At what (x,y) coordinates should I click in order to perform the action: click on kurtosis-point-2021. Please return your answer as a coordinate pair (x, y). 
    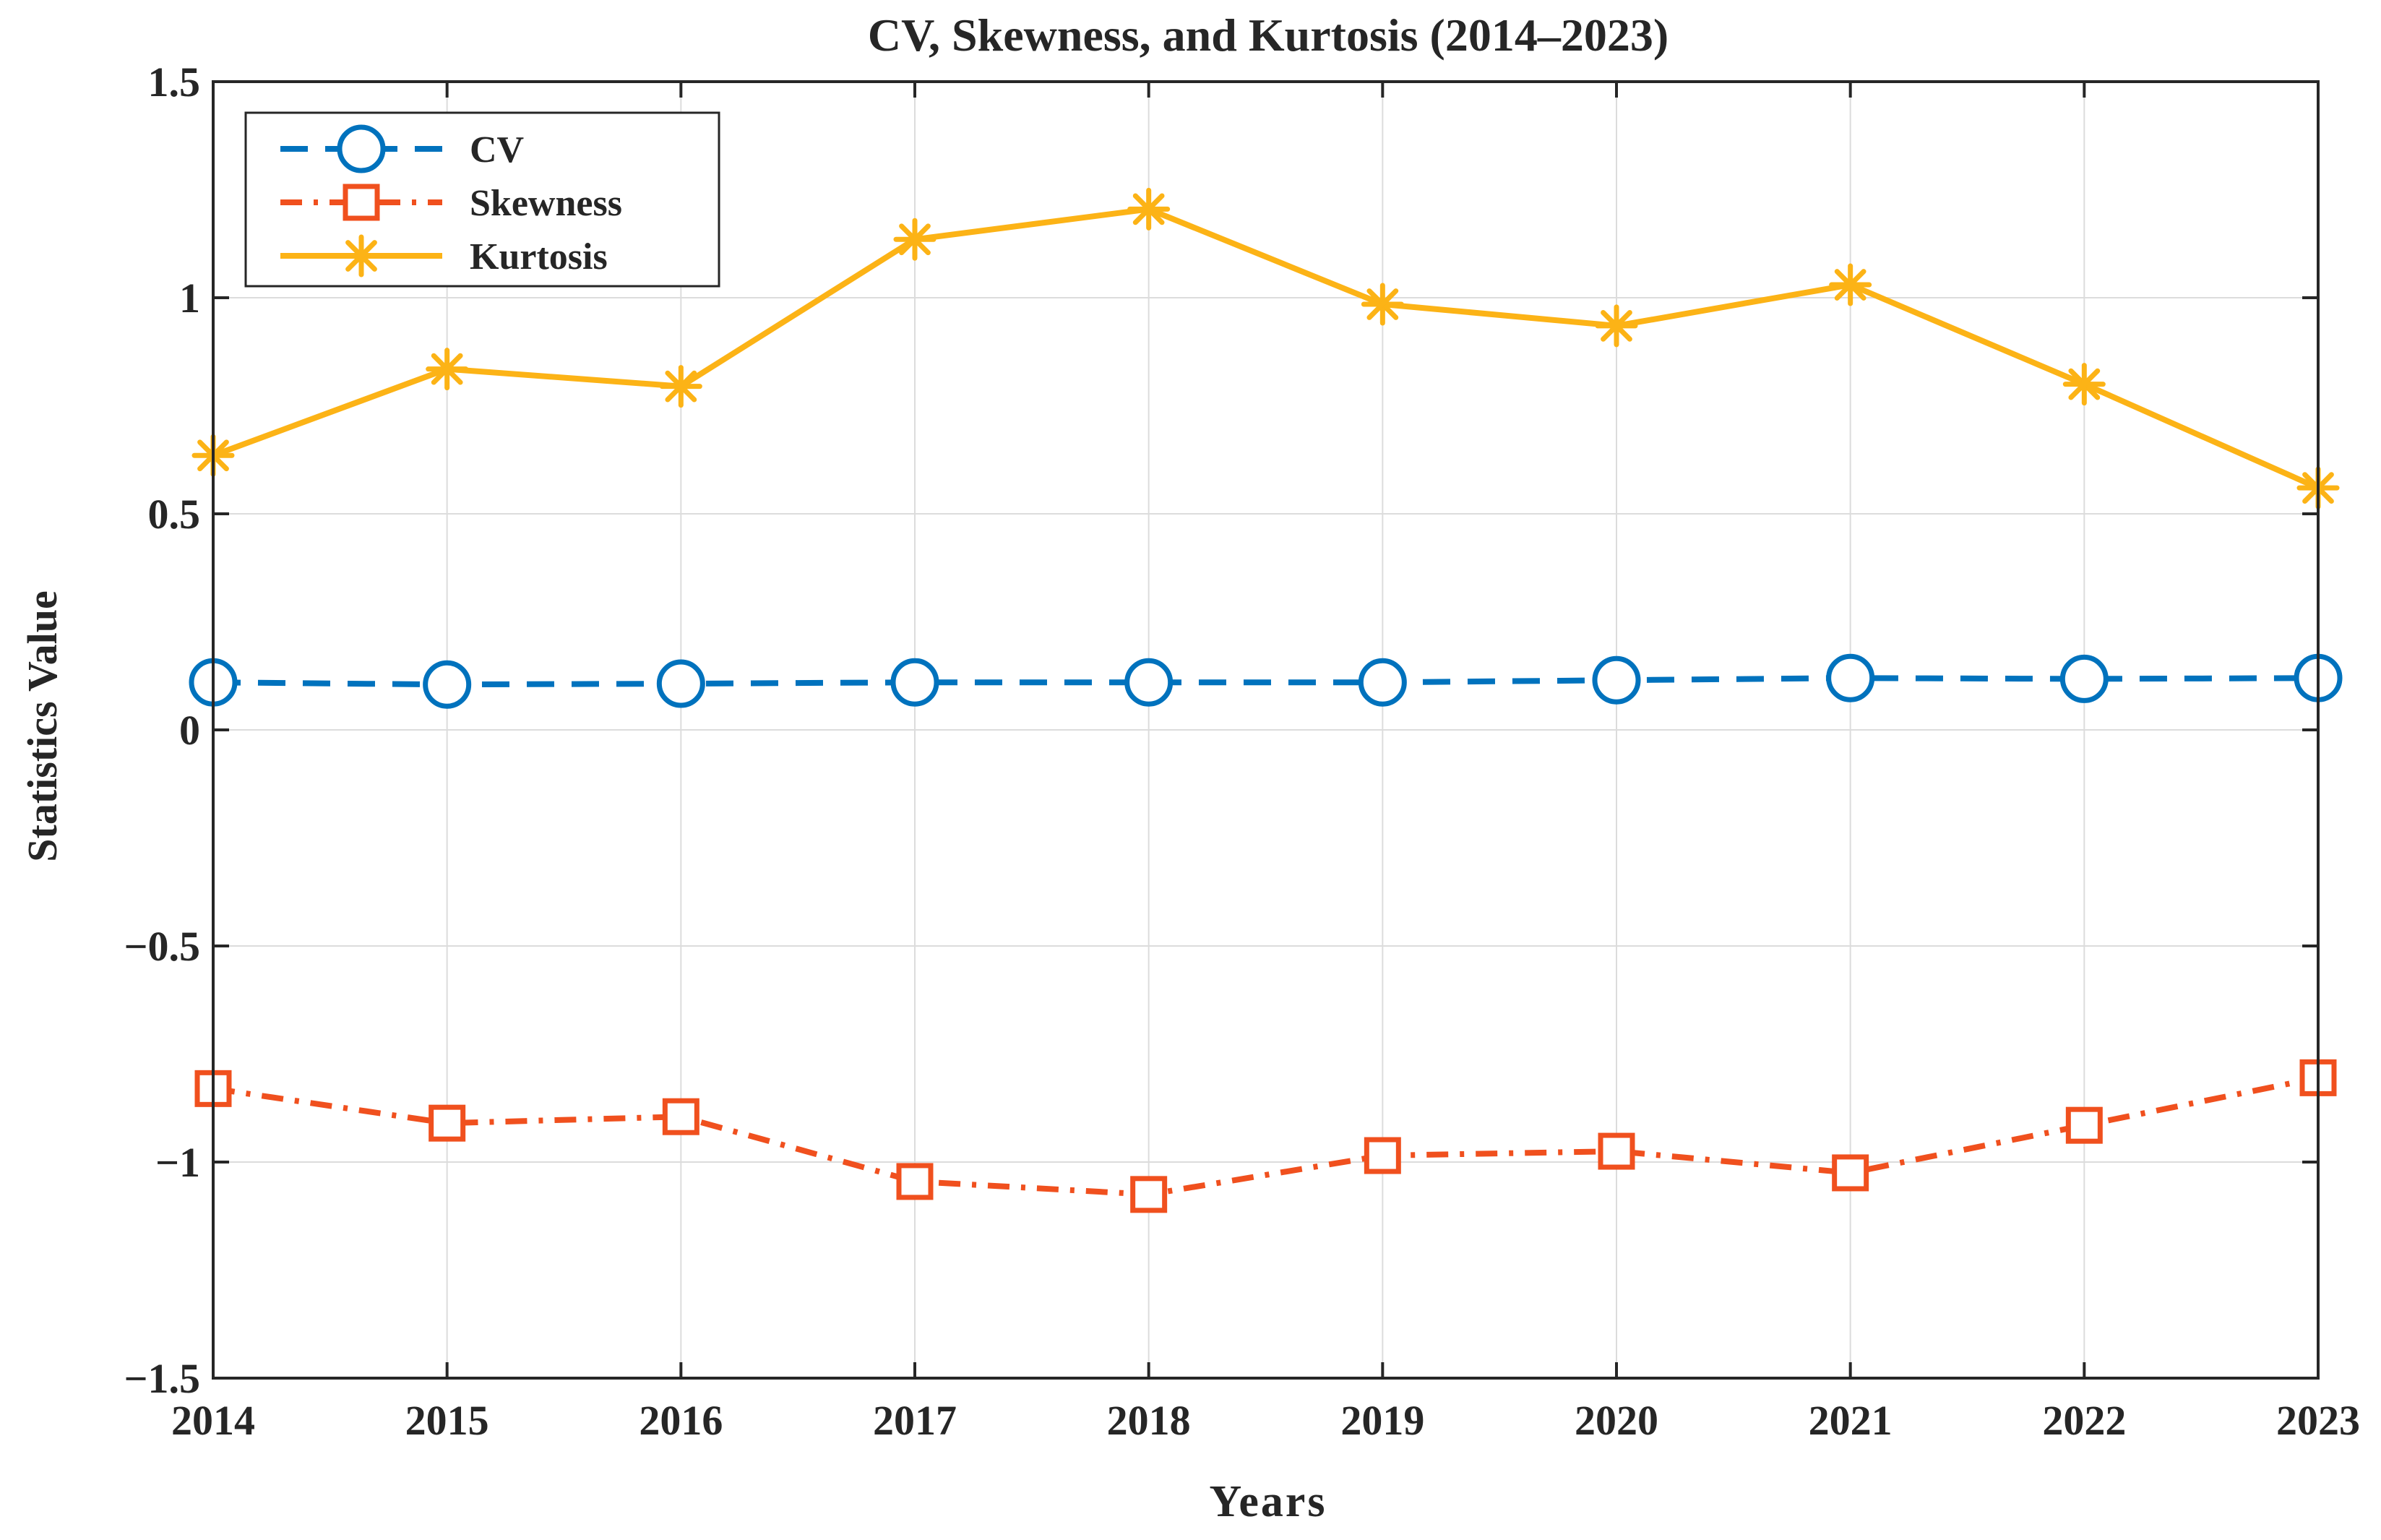
    Looking at the image, I should click on (1850, 284).